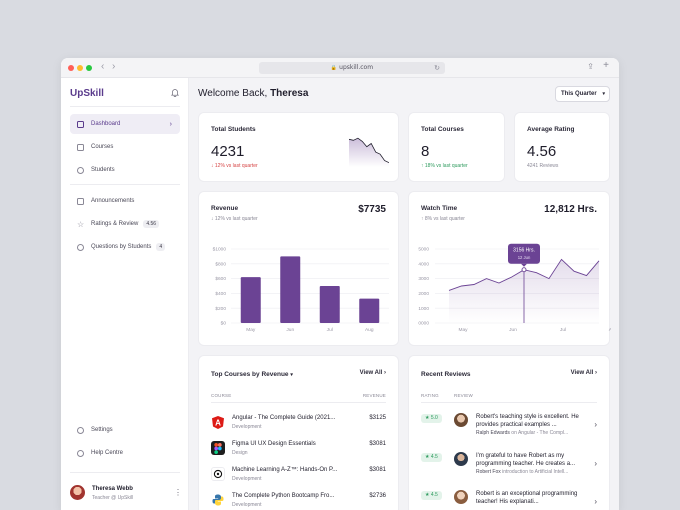  What do you see at coordinates (80, 430) in the screenshot?
I see `gear-icon` at bounding box center [80, 430].